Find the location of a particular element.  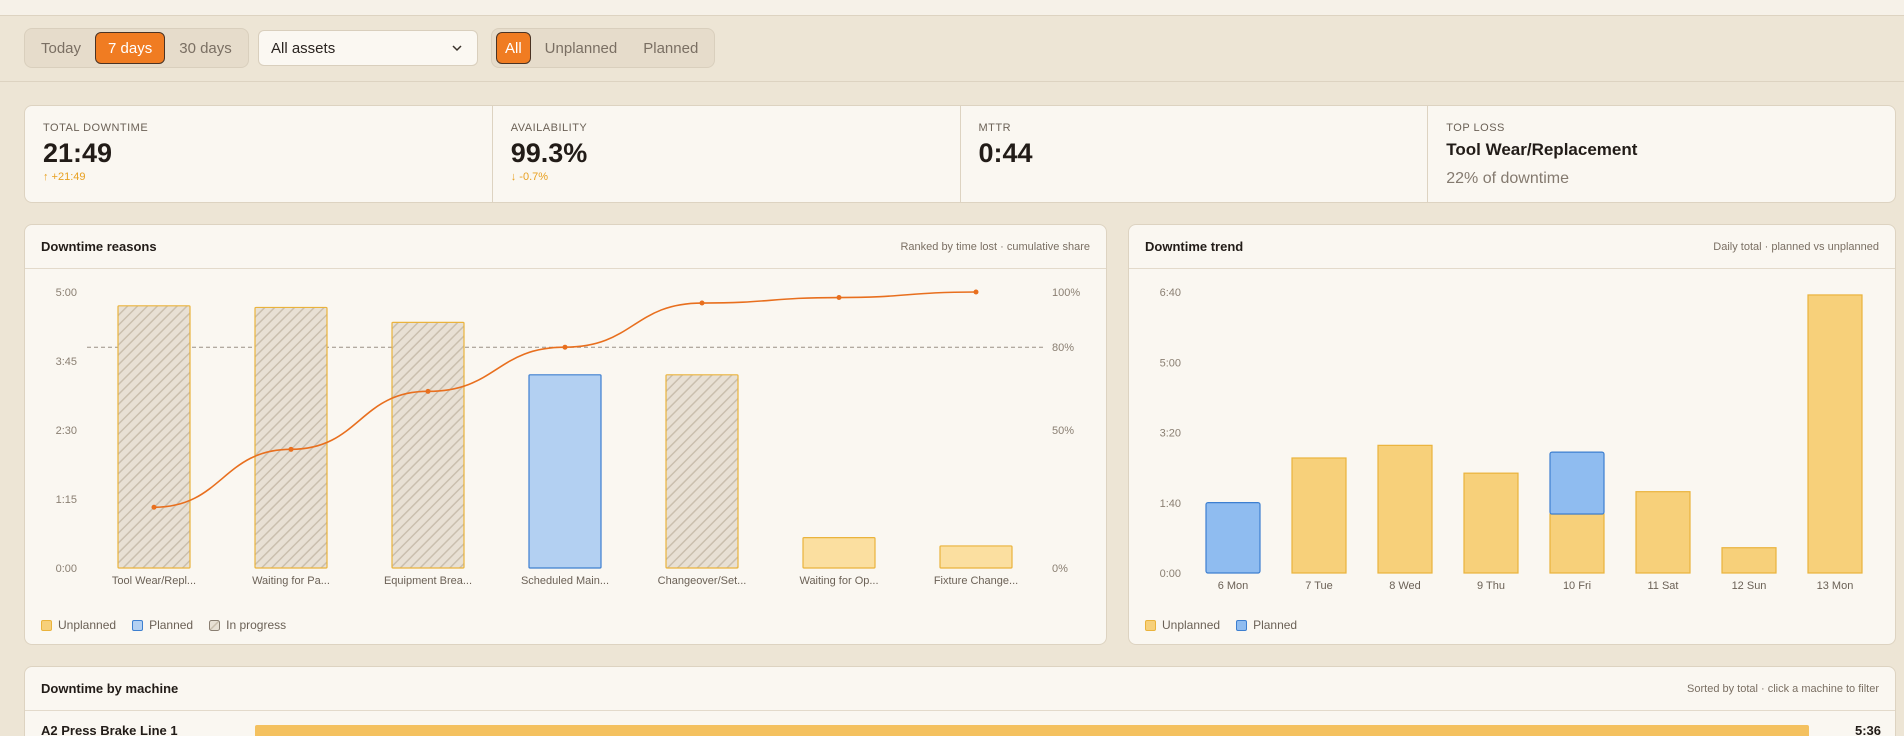

y-tick-label: 3:20 is located at coordinates (1170, 434).